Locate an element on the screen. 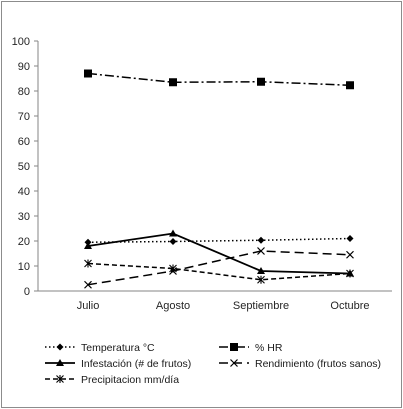  legend-label: Infestación (# de frutos) is located at coordinates (136, 364).